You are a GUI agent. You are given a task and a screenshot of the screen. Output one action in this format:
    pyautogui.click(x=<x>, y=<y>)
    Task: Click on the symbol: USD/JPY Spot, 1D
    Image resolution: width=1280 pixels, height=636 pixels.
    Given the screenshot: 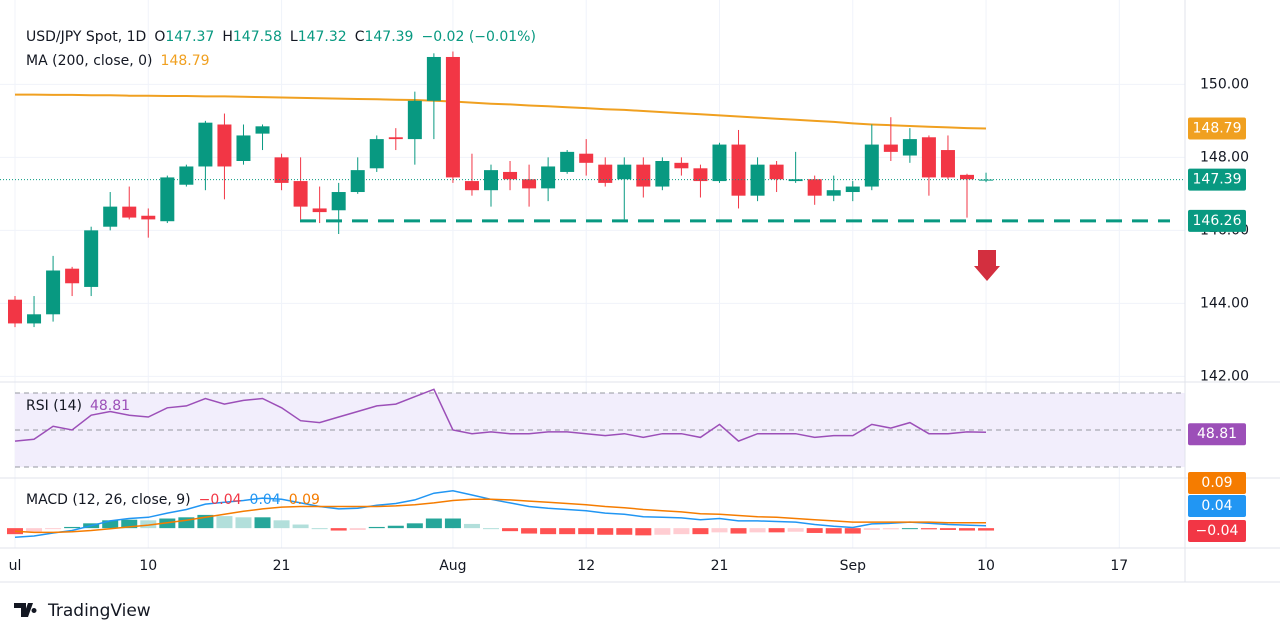 What is the action you would take?
    pyautogui.click(x=86, y=37)
    